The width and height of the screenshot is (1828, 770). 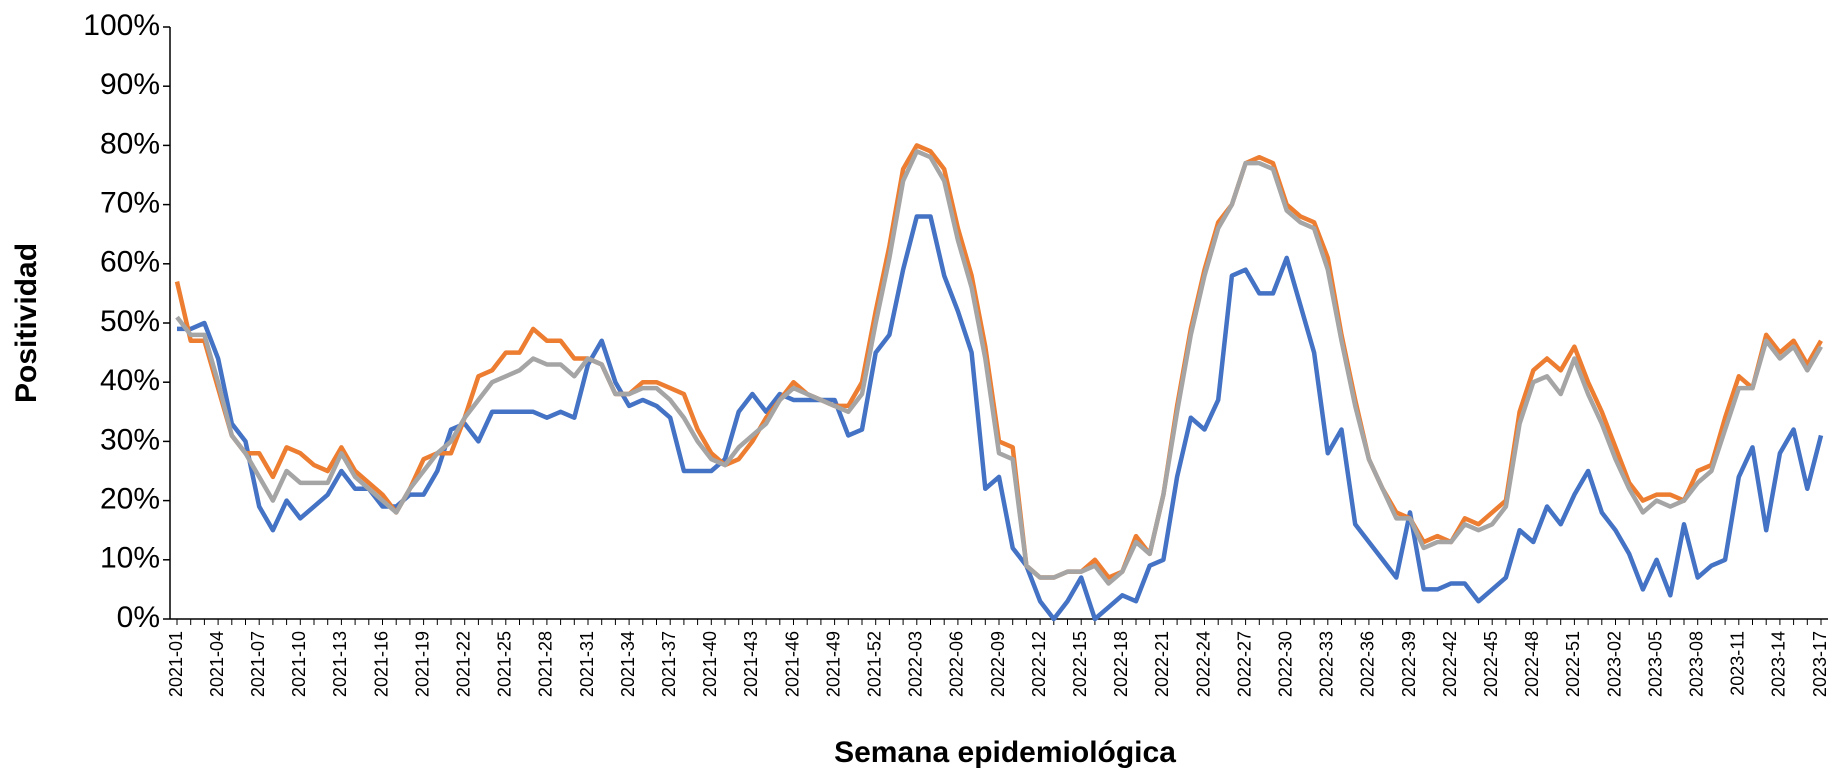 What do you see at coordinates (1162, 664) in the screenshot?
I see `x-tick-label: 2022-21` at bounding box center [1162, 664].